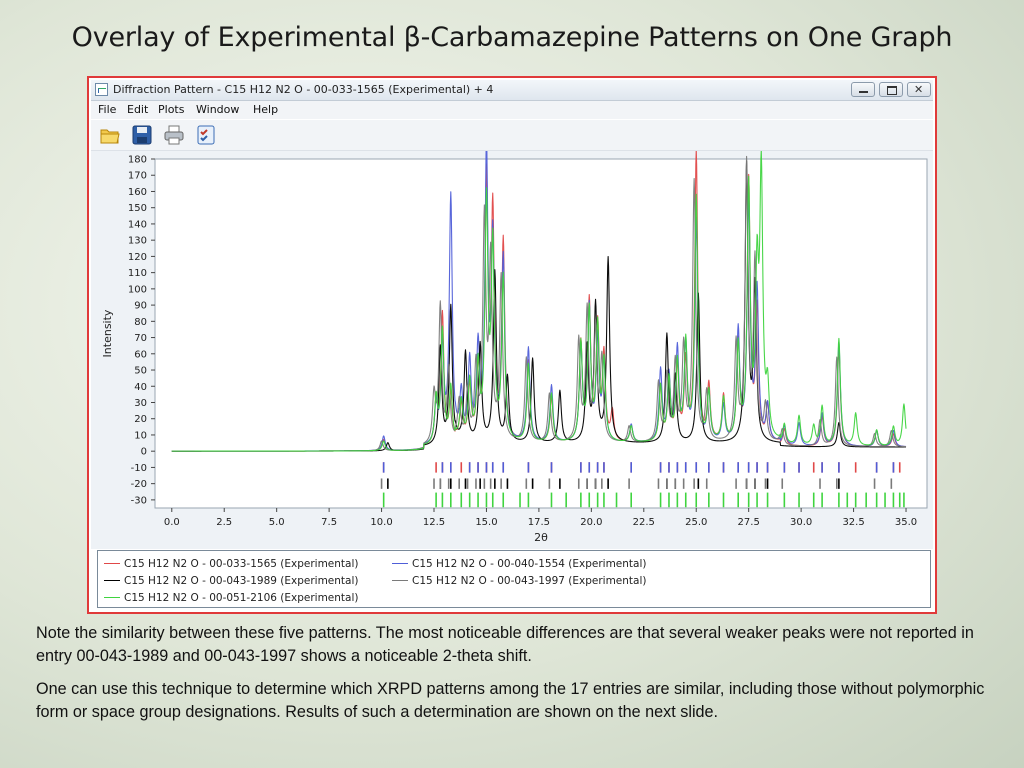 The width and height of the screenshot is (1024, 768). I want to click on x-tick-label: 25.0, so click(696, 522).